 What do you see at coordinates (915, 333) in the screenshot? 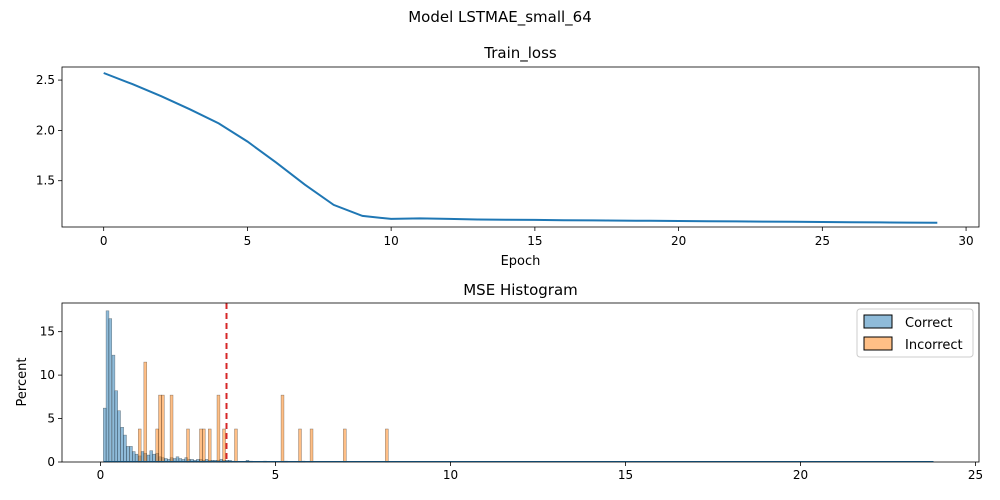
I see `histogram-legend: Correct Incorrect` at bounding box center [915, 333].